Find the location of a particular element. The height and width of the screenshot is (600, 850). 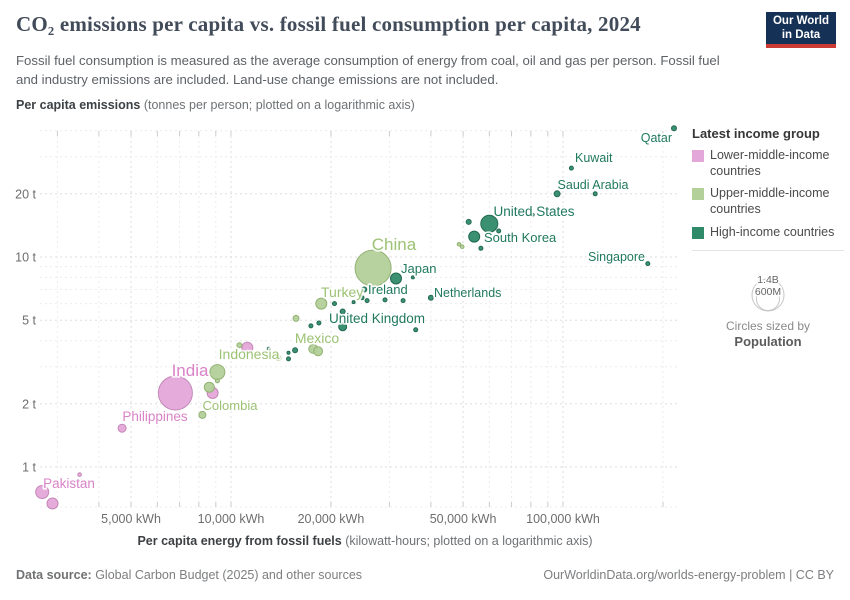

data-point-south-korea is located at coordinates (474, 236).